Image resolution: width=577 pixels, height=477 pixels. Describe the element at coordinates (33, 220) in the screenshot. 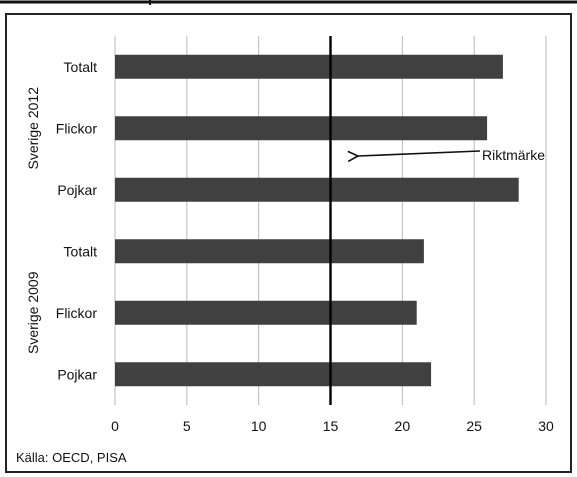

I see `group-labels: Sverige 2012 Sverige 2009` at that location.